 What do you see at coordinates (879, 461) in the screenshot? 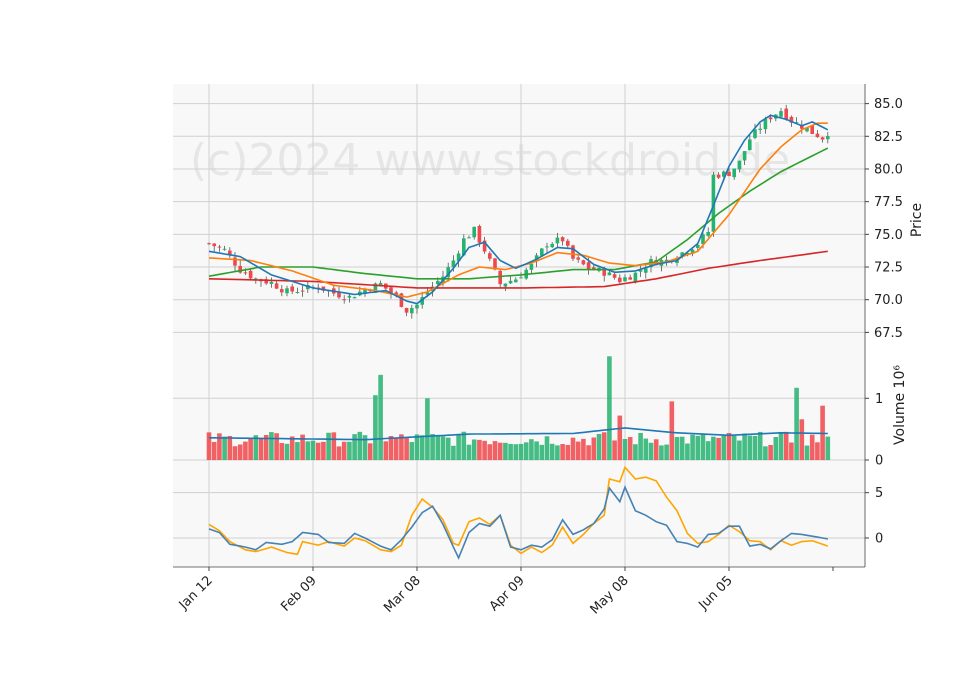
I see `volume-tick-label: 0` at bounding box center [879, 461].